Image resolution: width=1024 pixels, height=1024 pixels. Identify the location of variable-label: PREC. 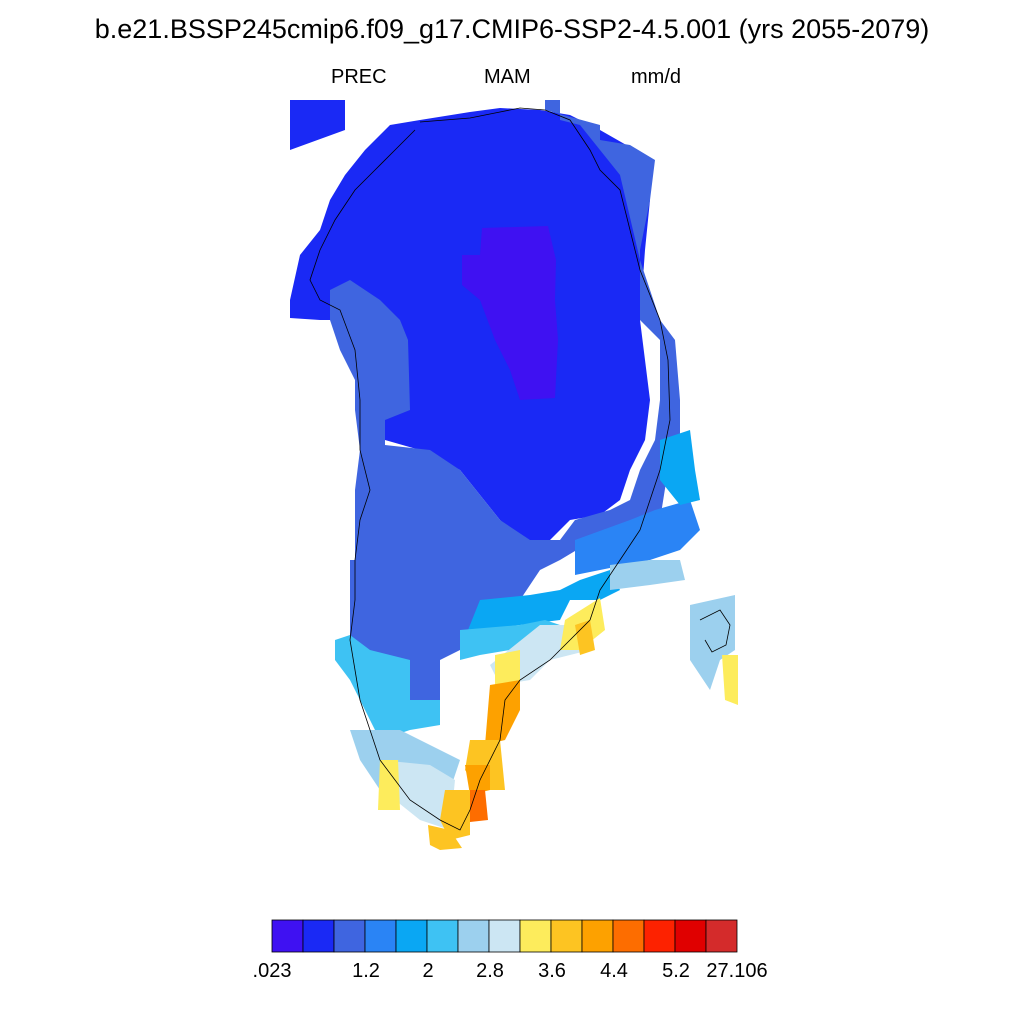
(359, 77).